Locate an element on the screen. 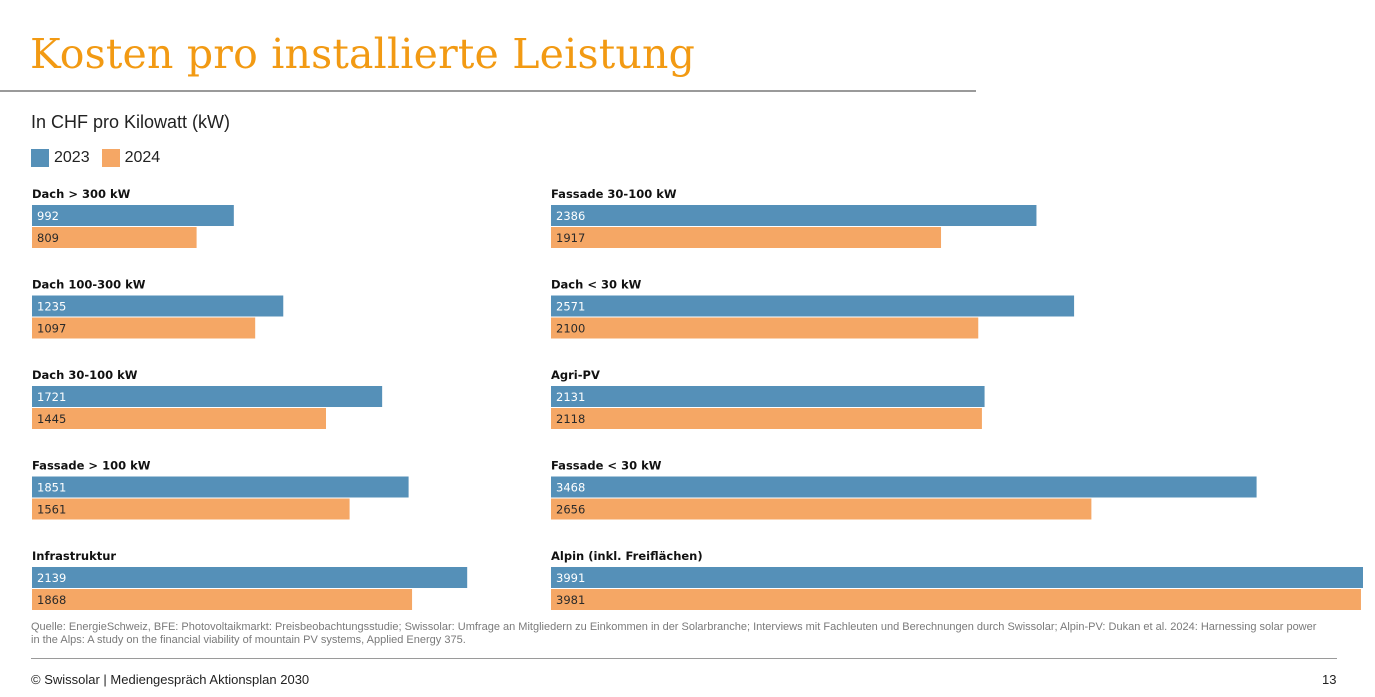 The height and width of the screenshot is (697, 1375). value-label-dach-300-kw-2024: 809 is located at coordinates (48, 238).